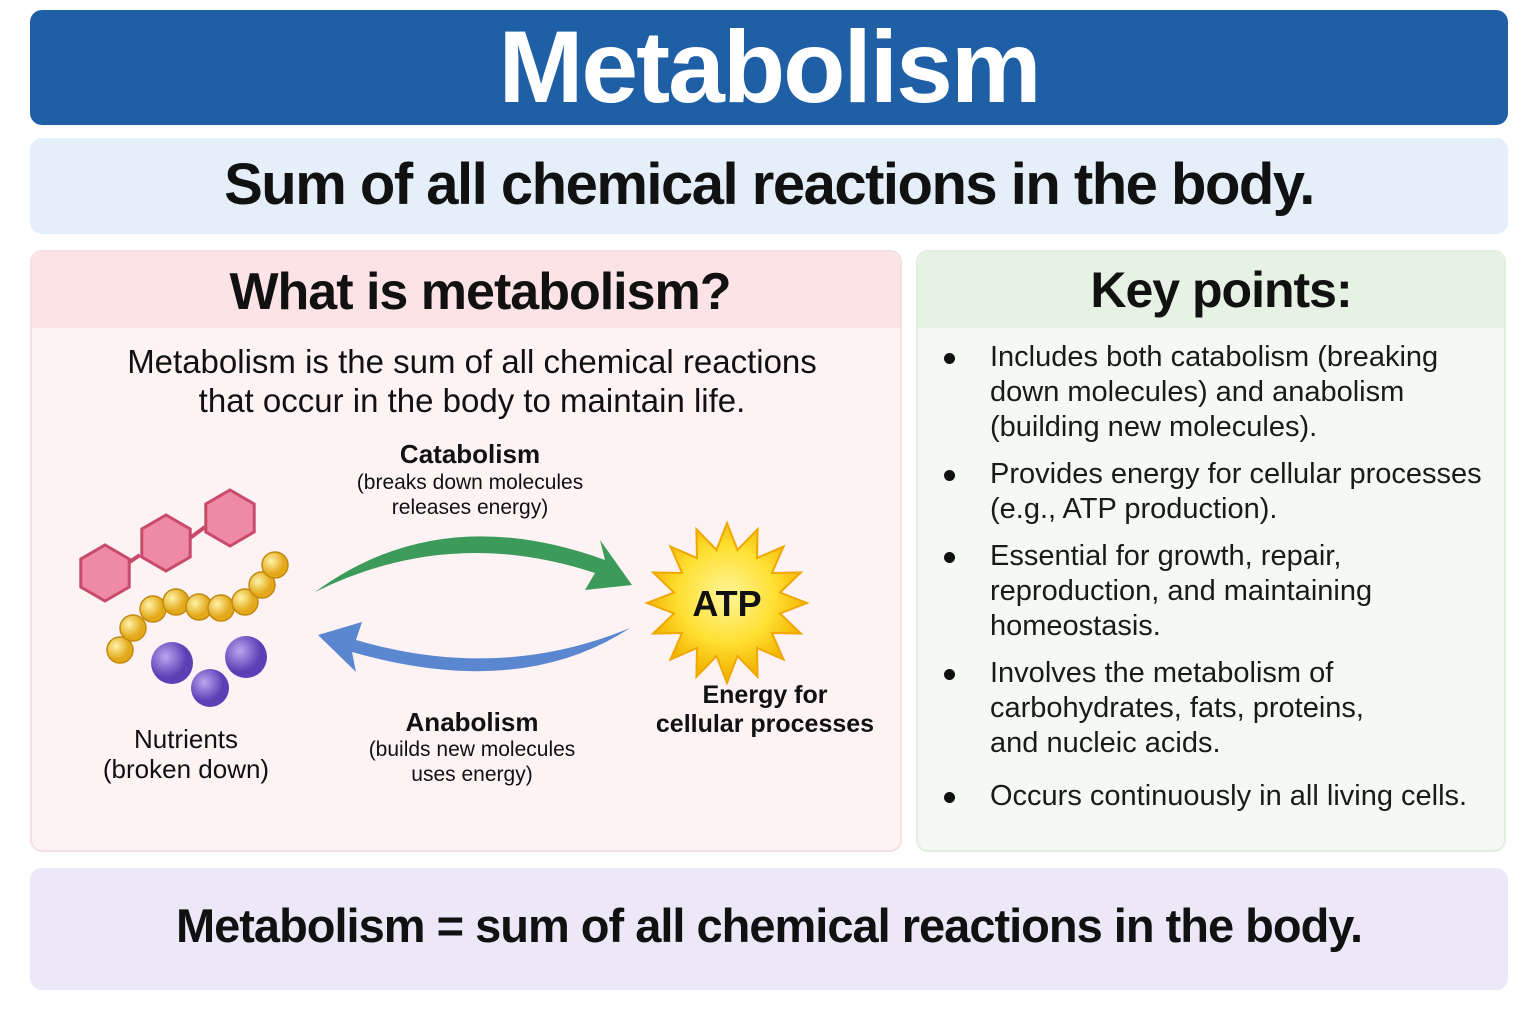 The width and height of the screenshot is (1536, 1024). What do you see at coordinates (765, 695) in the screenshot?
I see `label-line: Energy for` at bounding box center [765, 695].